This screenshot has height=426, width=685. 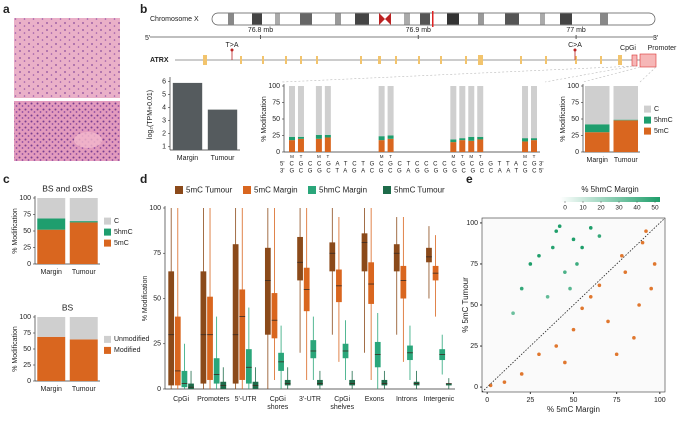 I want to click on genome-tick-label: 76.9 mb, so click(x=418, y=30).